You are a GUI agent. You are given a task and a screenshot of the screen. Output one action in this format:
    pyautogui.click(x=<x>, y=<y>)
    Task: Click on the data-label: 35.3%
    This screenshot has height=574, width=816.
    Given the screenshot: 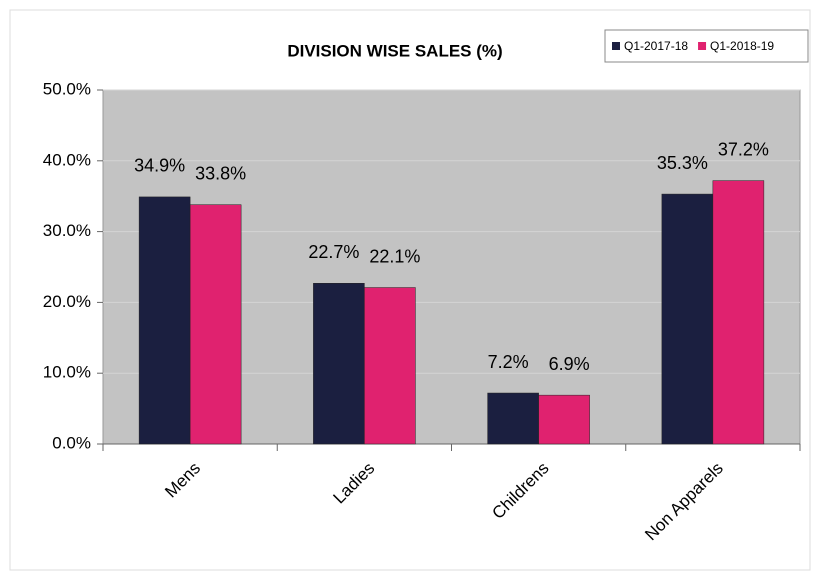 What is the action you would take?
    pyautogui.click(x=682, y=163)
    